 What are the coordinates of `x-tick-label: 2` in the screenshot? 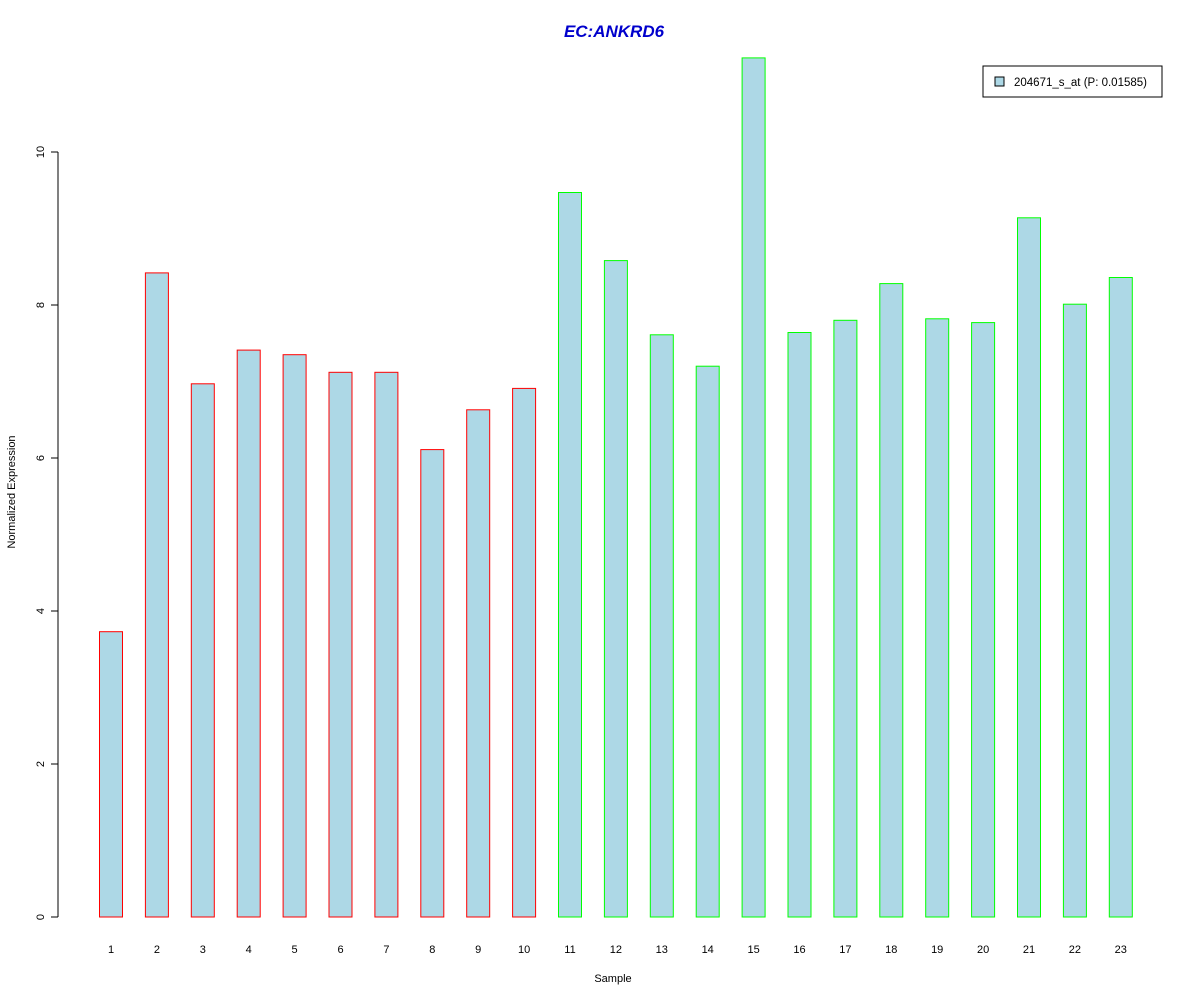 It's located at (157, 950).